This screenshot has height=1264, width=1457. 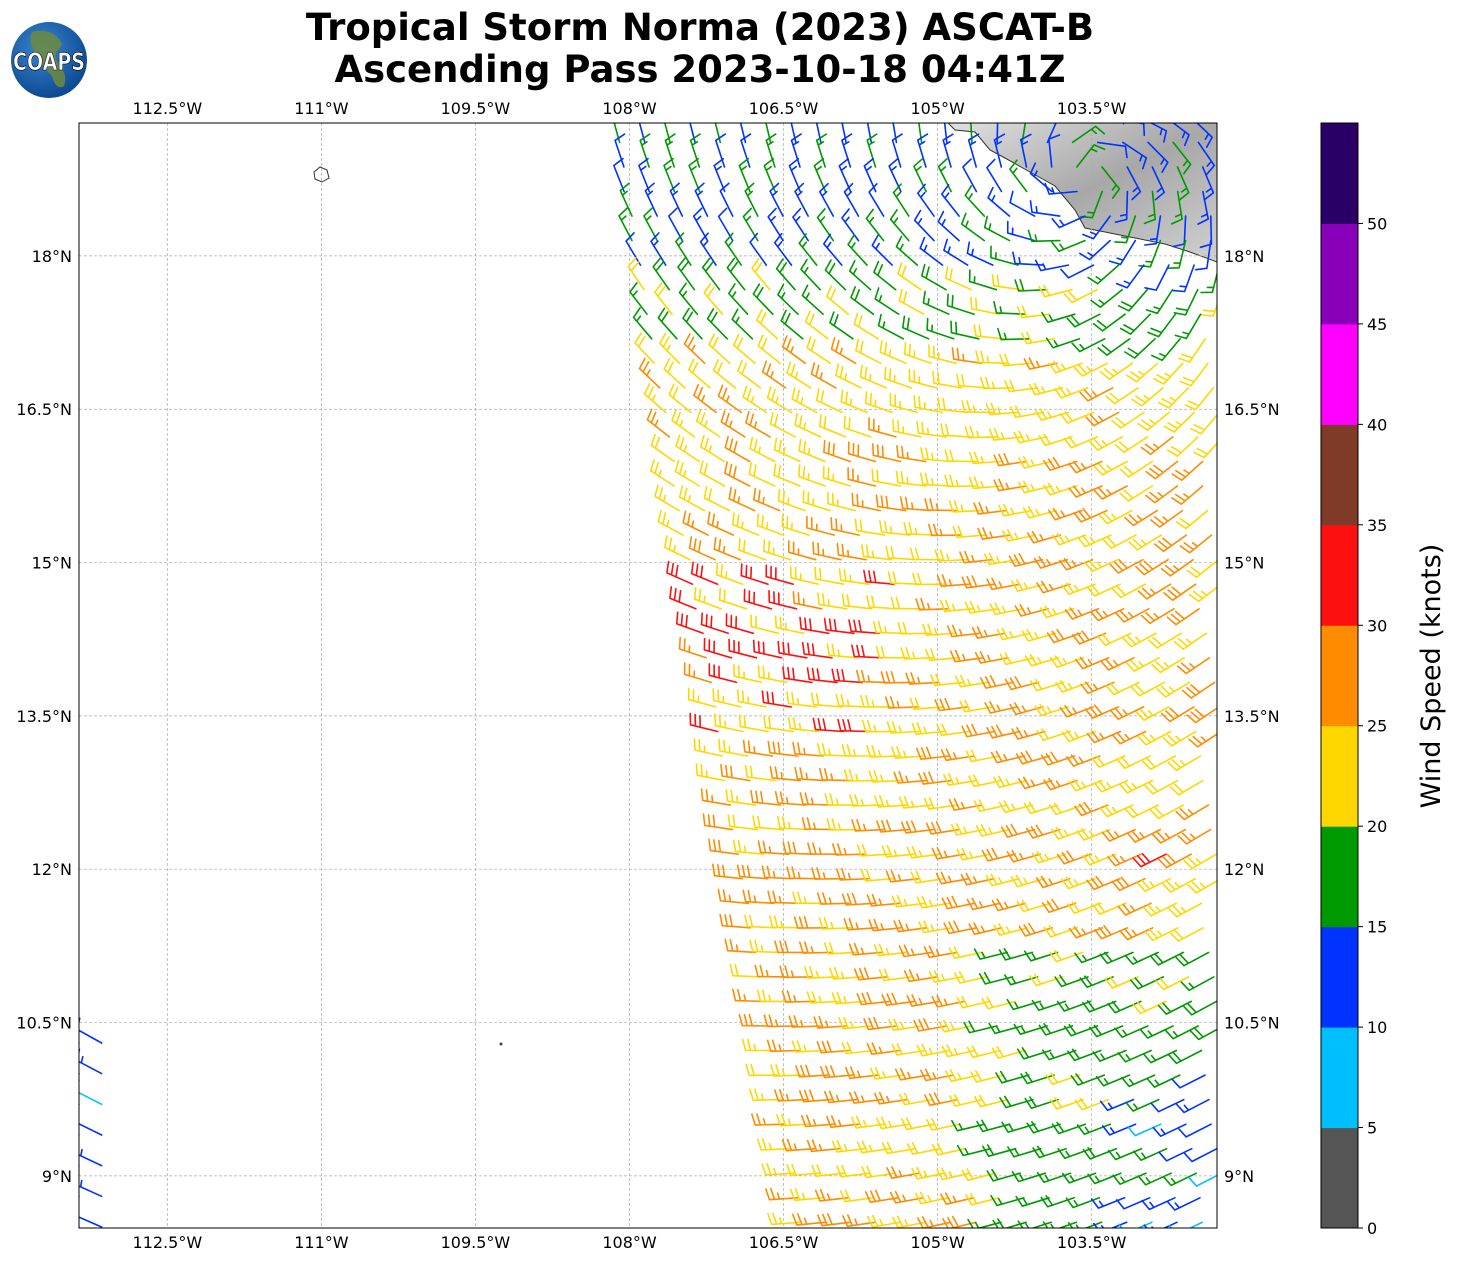 I want to click on x-tick-label-top: 111°W, so click(x=321, y=108).